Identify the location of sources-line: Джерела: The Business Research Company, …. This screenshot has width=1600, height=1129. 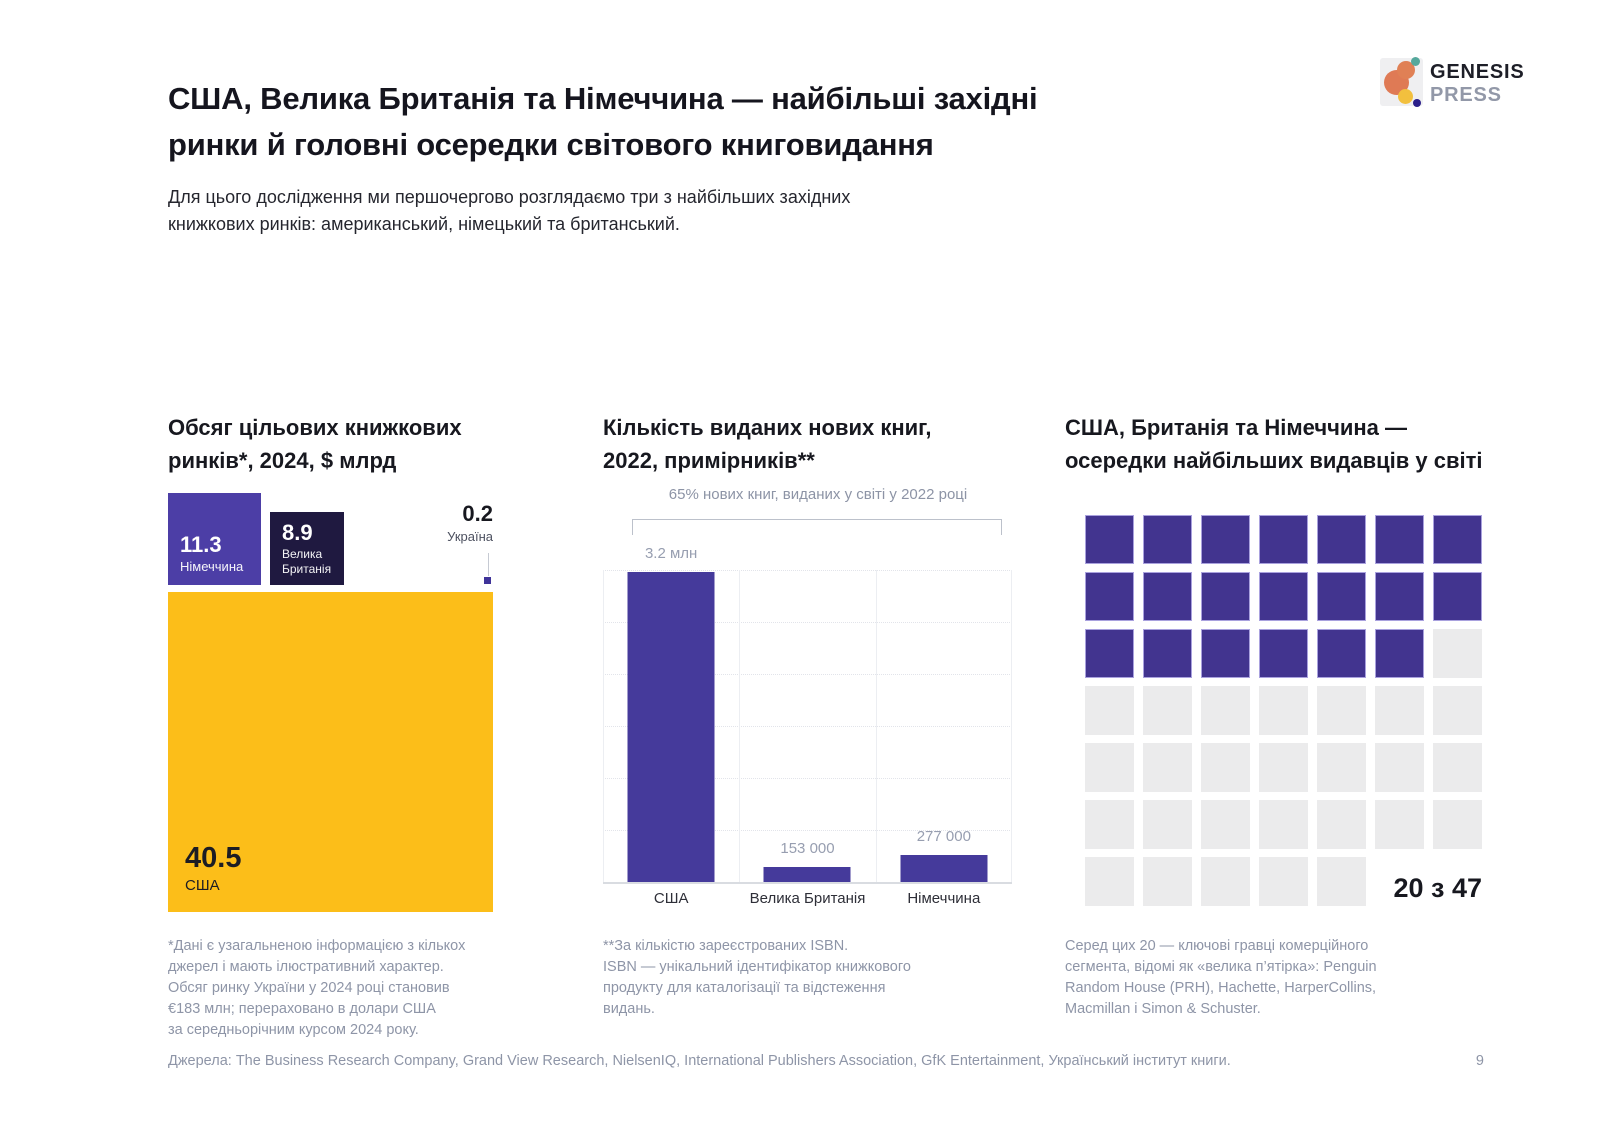
(699, 1061).